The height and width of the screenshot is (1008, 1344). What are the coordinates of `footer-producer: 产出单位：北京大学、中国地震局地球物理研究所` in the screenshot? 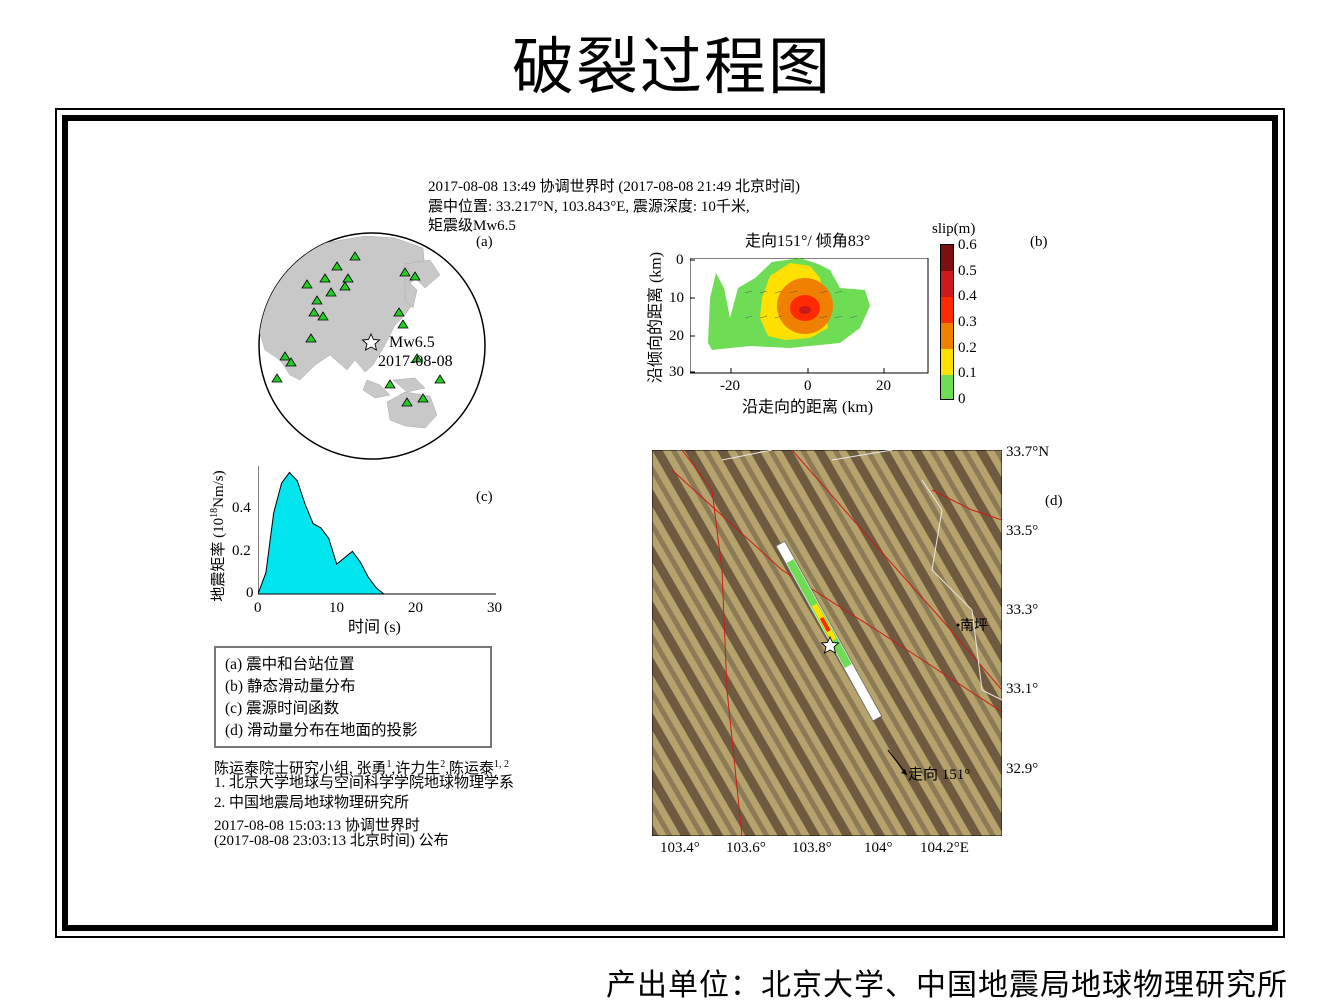 It's located at (947, 985).